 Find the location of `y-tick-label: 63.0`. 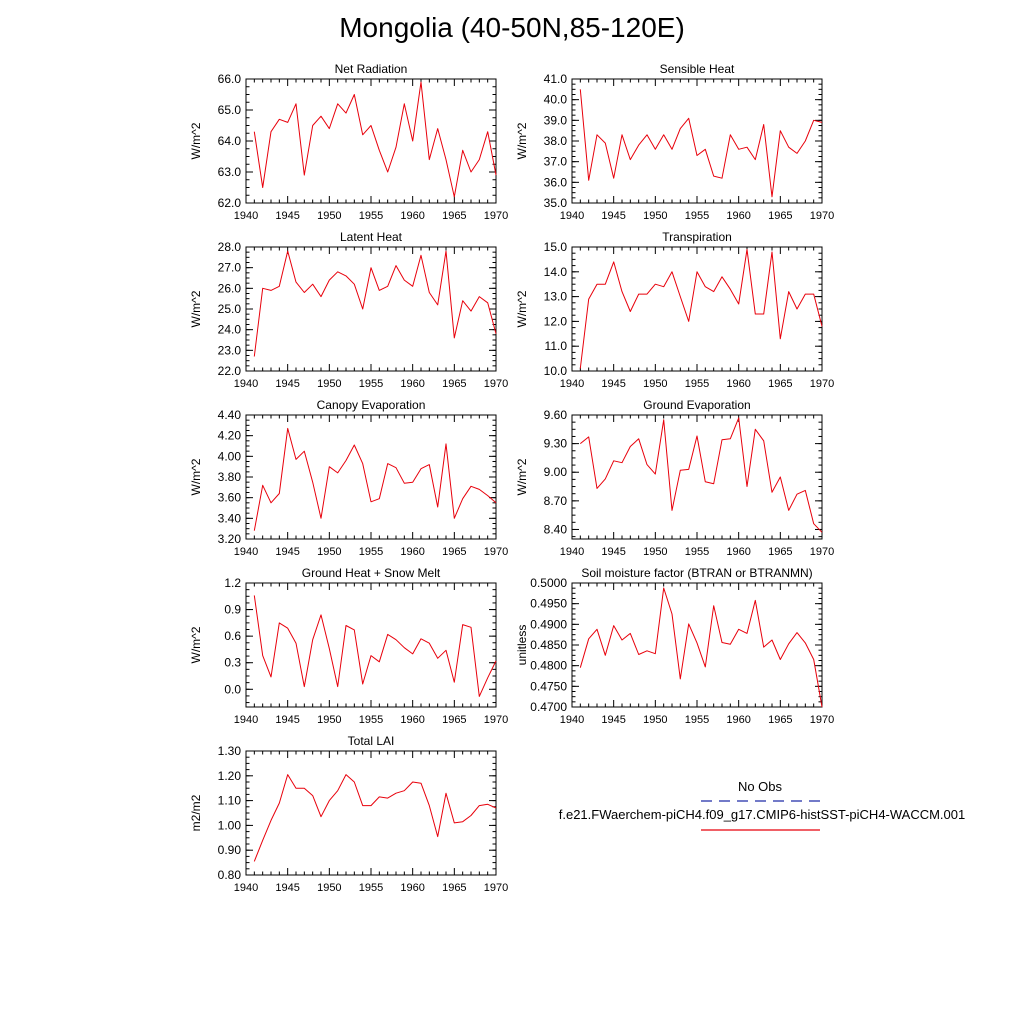

y-tick-label: 63.0 is located at coordinates (230, 172).